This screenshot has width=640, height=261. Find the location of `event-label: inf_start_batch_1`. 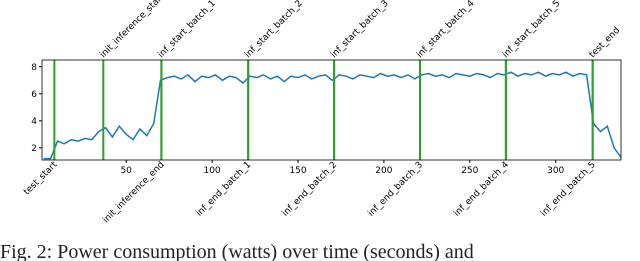

event-label: inf_start_batch_1 is located at coordinates (187, 30).